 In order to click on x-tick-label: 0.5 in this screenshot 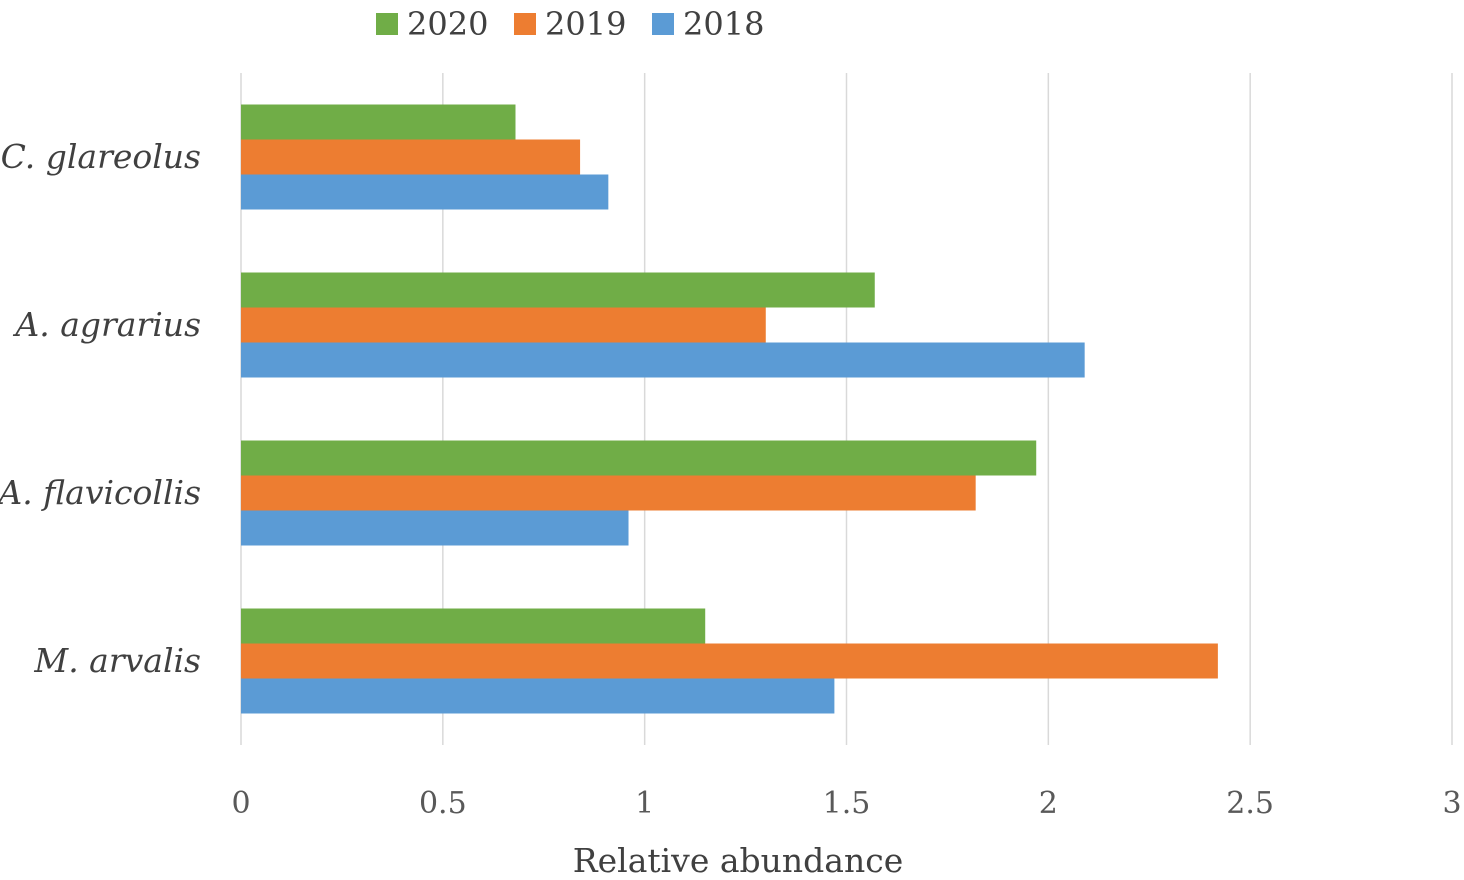, I will do `click(443, 803)`.